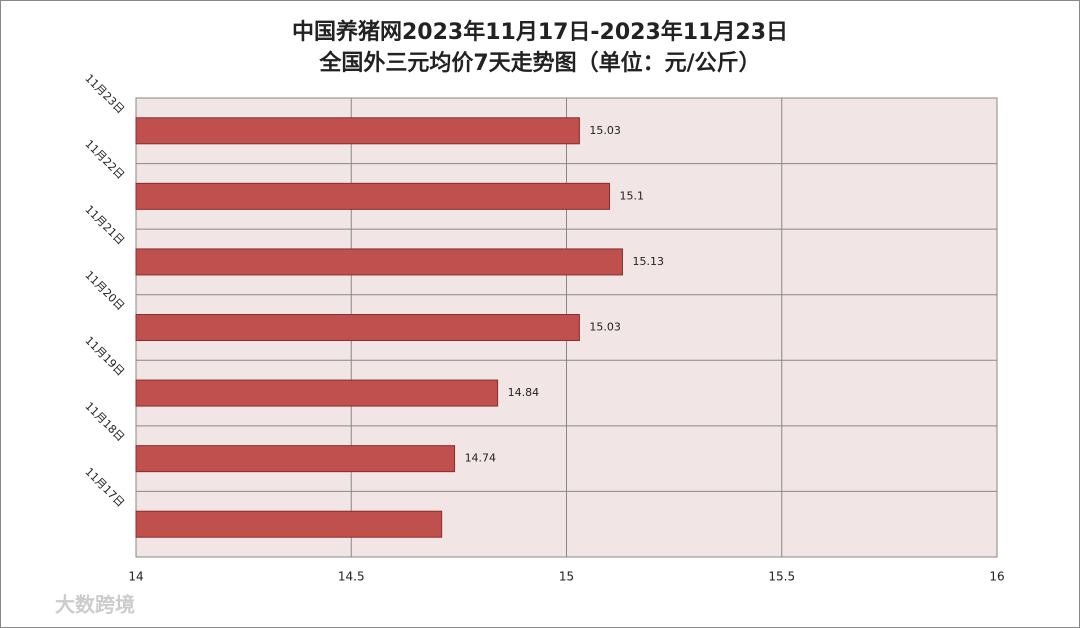 Image resolution: width=1080 pixels, height=628 pixels. What do you see at coordinates (351, 577) in the screenshot?
I see `x-tick-label: 14.5` at bounding box center [351, 577].